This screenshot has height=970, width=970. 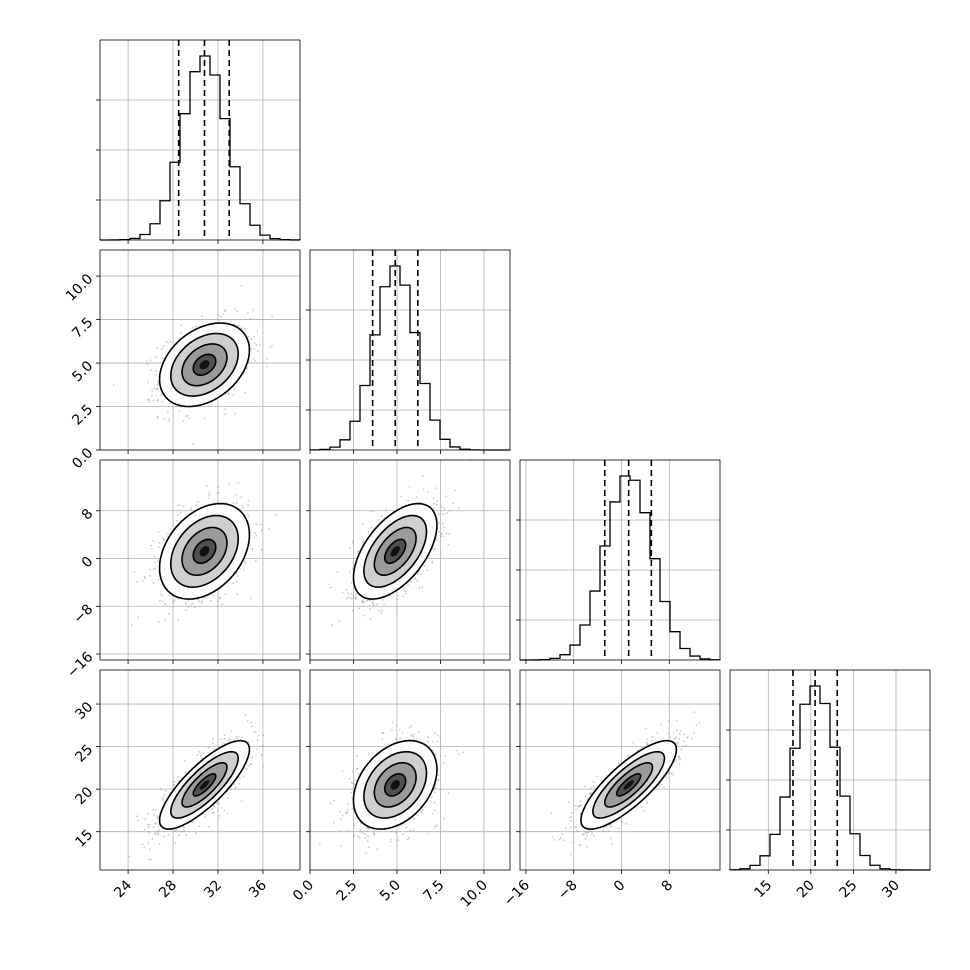 What do you see at coordinates (82, 415) in the screenshot?
I see `y-tick-label: 2.5` at bounding box center [82, 415].